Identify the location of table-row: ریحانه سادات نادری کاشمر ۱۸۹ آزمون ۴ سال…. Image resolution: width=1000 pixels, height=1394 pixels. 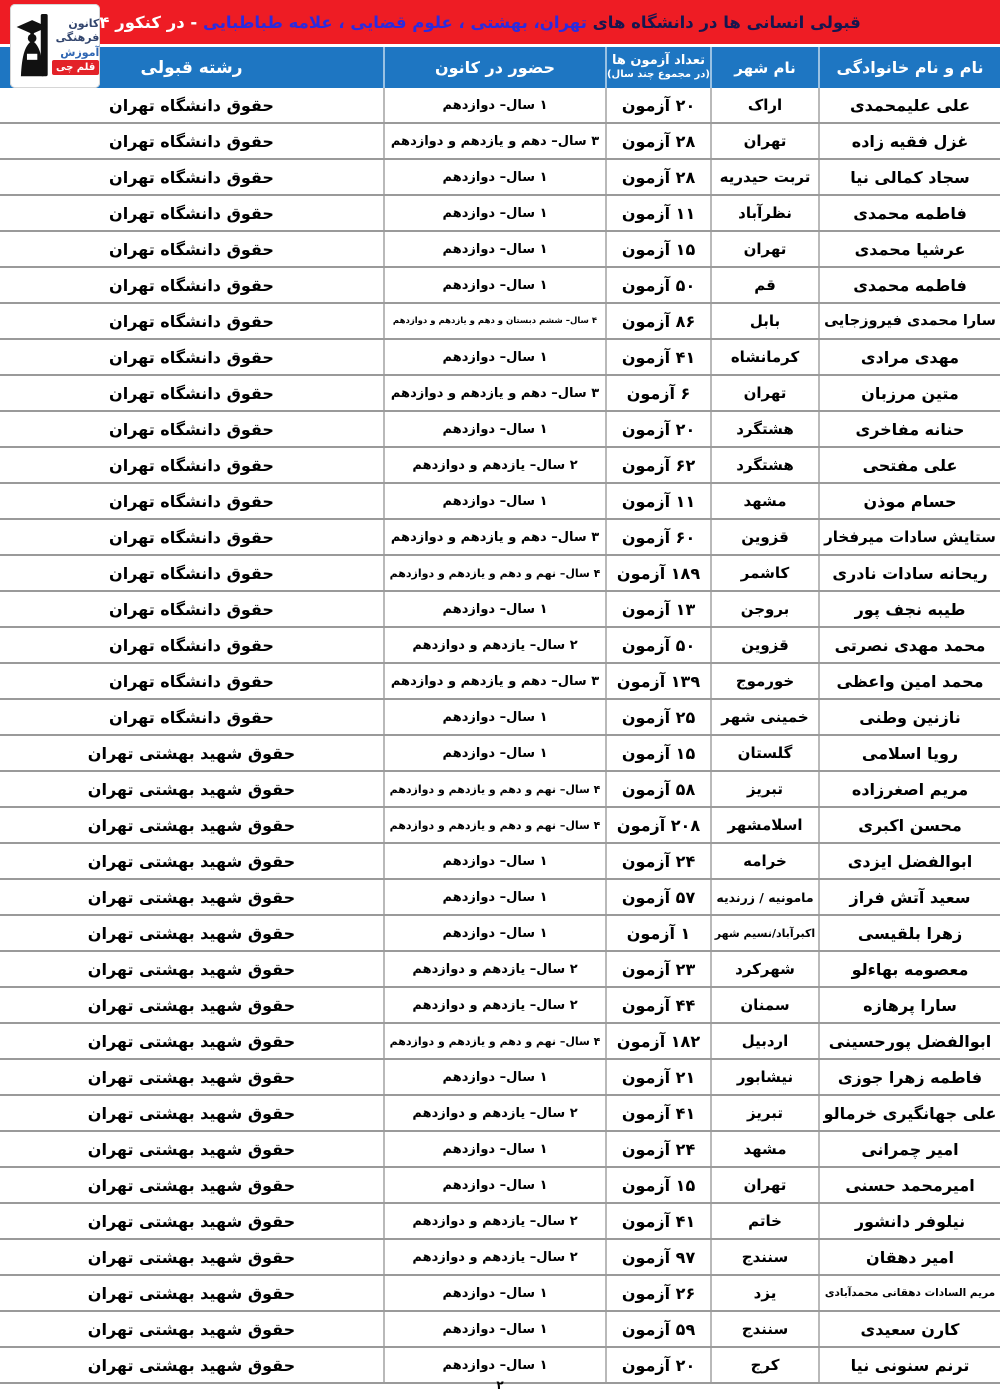
(500, 574).